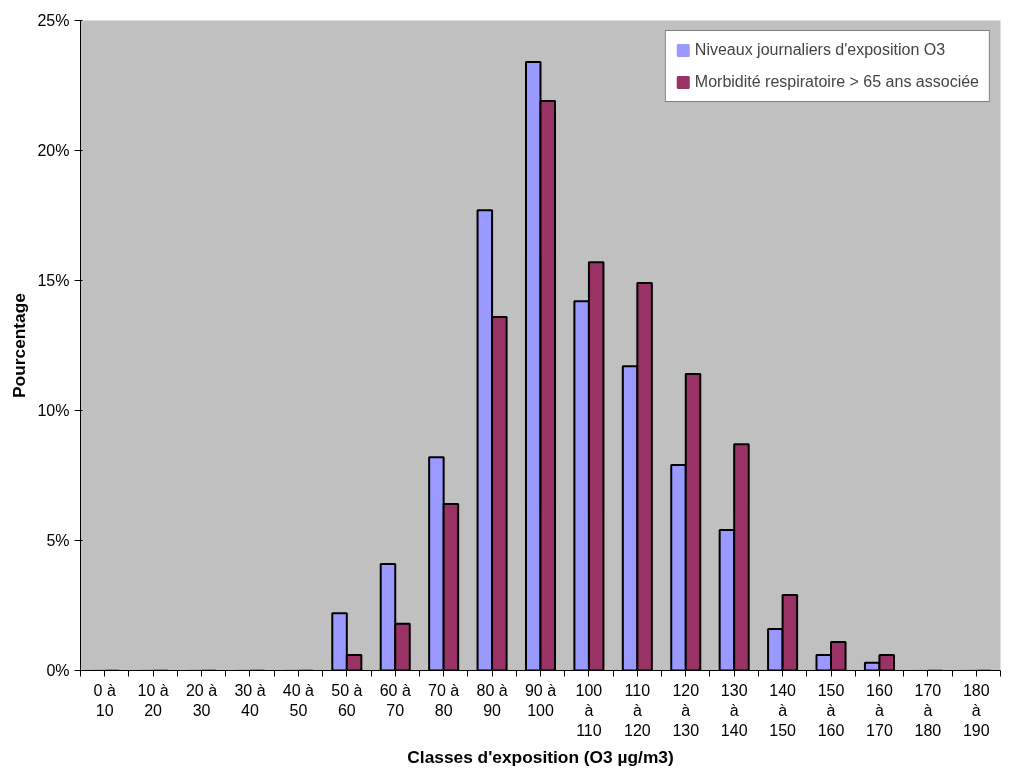 The image size is (1018, 778). What do you see at coordinates (820, 50) in the screenshot?
I see `legend-label: Niveaux journaliers d'exposition O3` at bounding box center [820, 50].